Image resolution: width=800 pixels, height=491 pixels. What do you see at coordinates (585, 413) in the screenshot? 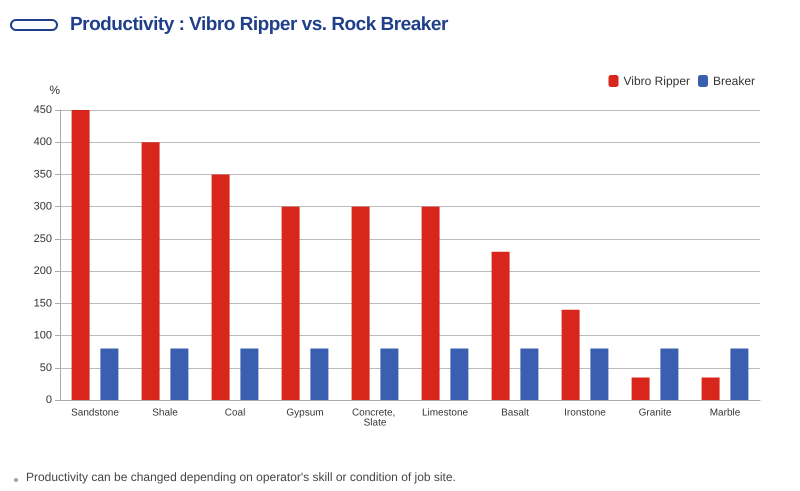
I see `x-tick-label: Ironstone` at bounding box center [585, 413].